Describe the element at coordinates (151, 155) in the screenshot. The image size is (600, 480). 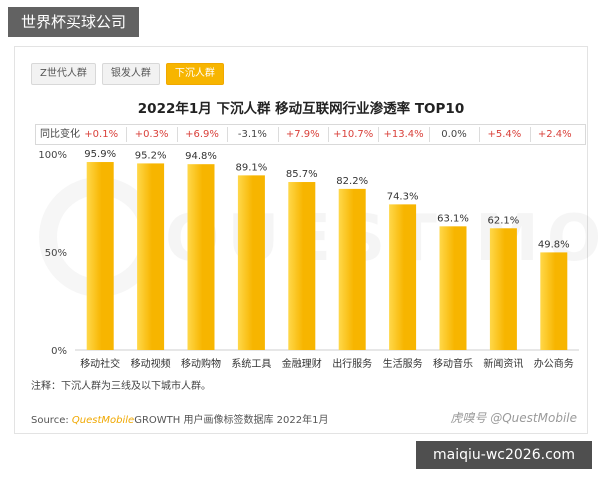
I see `data-label: 95.2%` at that location.